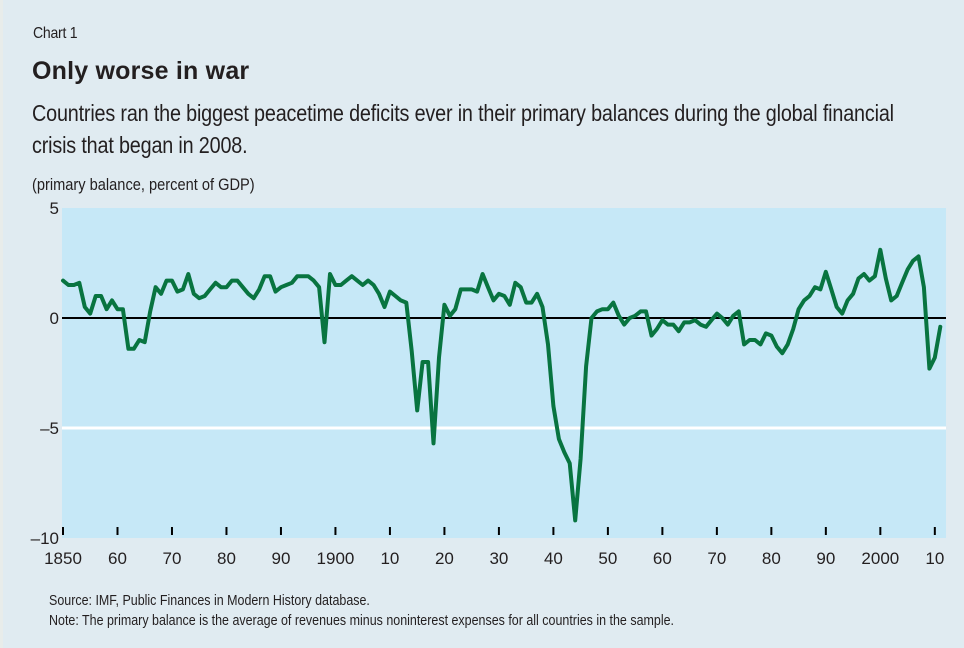 The image size is (964, 648). Describe the element at coordinates (54, 318) in the screenshot. I see `y-tick-label: 0` at that location.